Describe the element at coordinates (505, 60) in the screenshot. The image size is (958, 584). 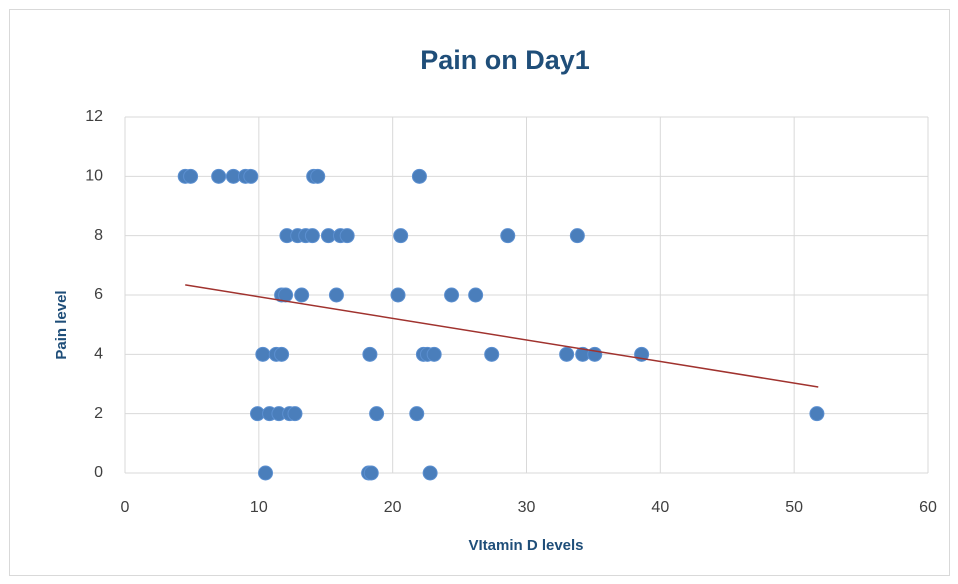
I see `chart-title: Pain on Day1` at that location.